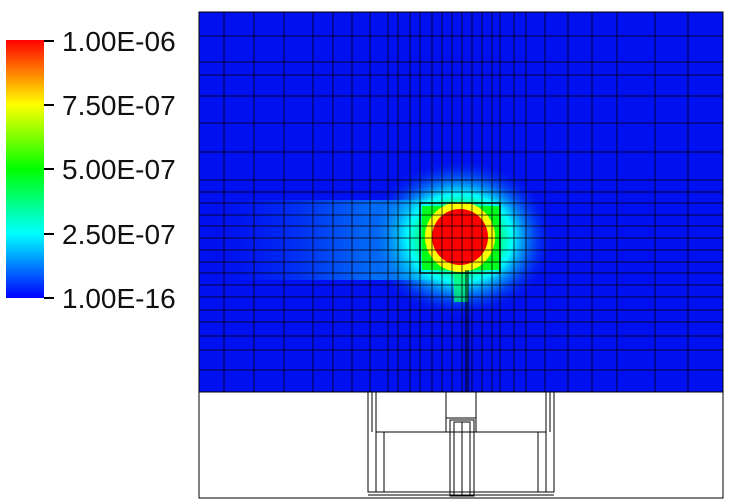  What do you see at coordinates (119, 169) in the screenshot?
I see `colorbar-label-500: 5.00E-07` at bounding box center [119, 169].